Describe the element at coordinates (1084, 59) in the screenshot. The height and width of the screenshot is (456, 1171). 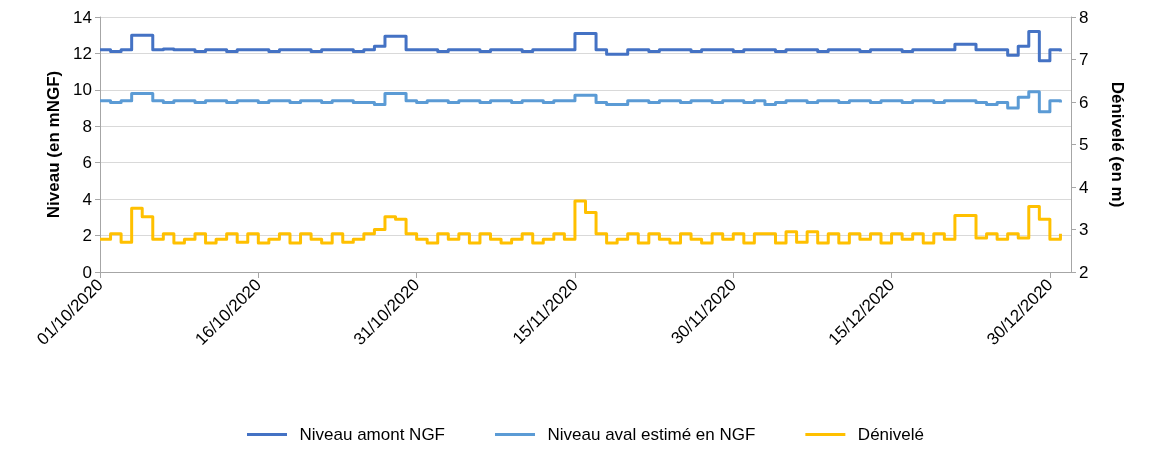
I see `y2-tick-label: 7` at that location.